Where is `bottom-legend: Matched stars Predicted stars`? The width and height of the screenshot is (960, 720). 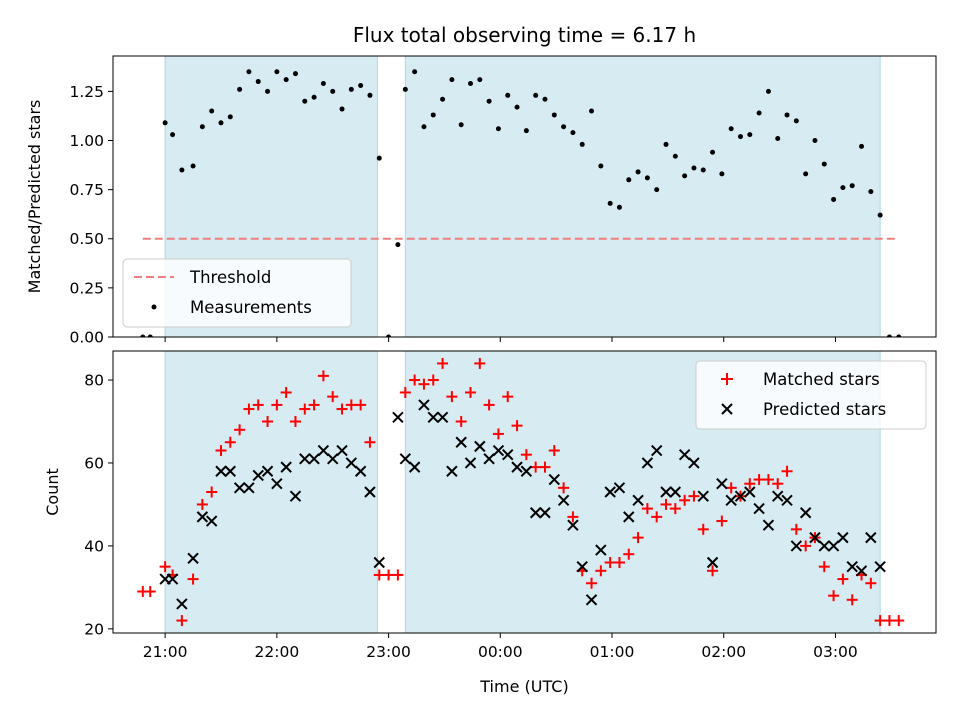 bottom-legend: Matched stars Predicted stars is located at coordinates (811, 395).